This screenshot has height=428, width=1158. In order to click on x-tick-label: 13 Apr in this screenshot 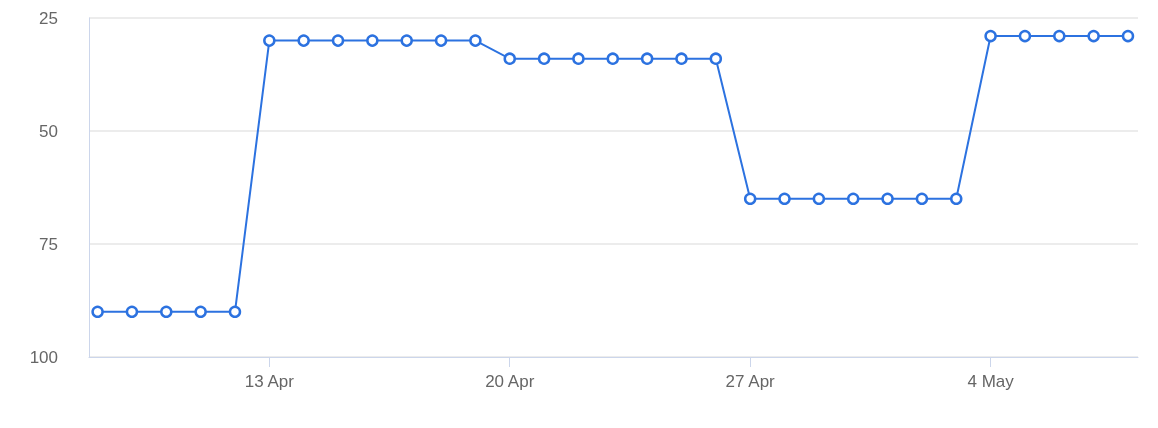, I will do `click(269, 381)`.